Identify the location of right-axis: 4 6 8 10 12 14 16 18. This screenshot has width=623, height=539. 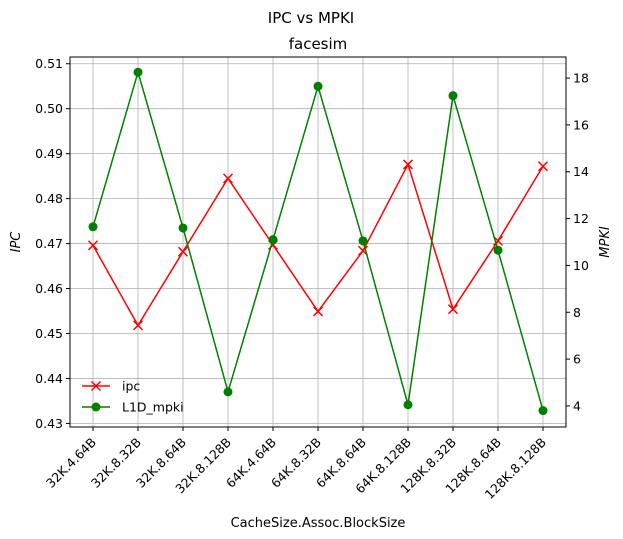
(577, 242).